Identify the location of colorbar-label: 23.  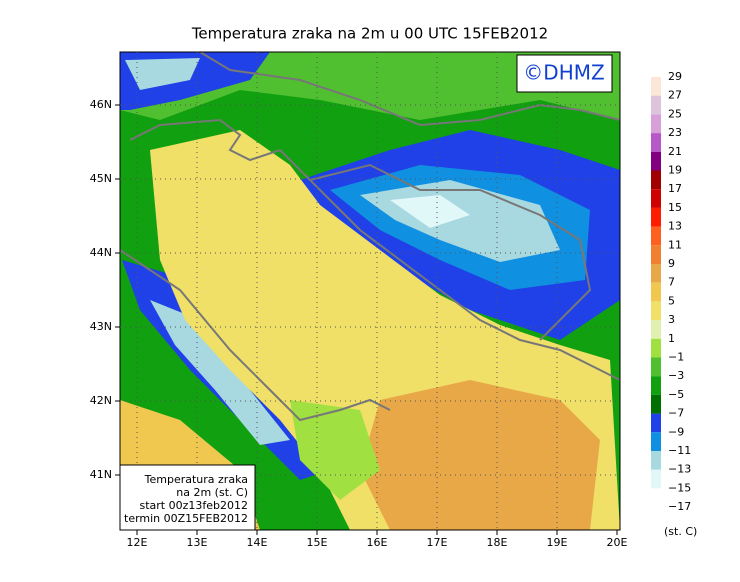
(675, 132).